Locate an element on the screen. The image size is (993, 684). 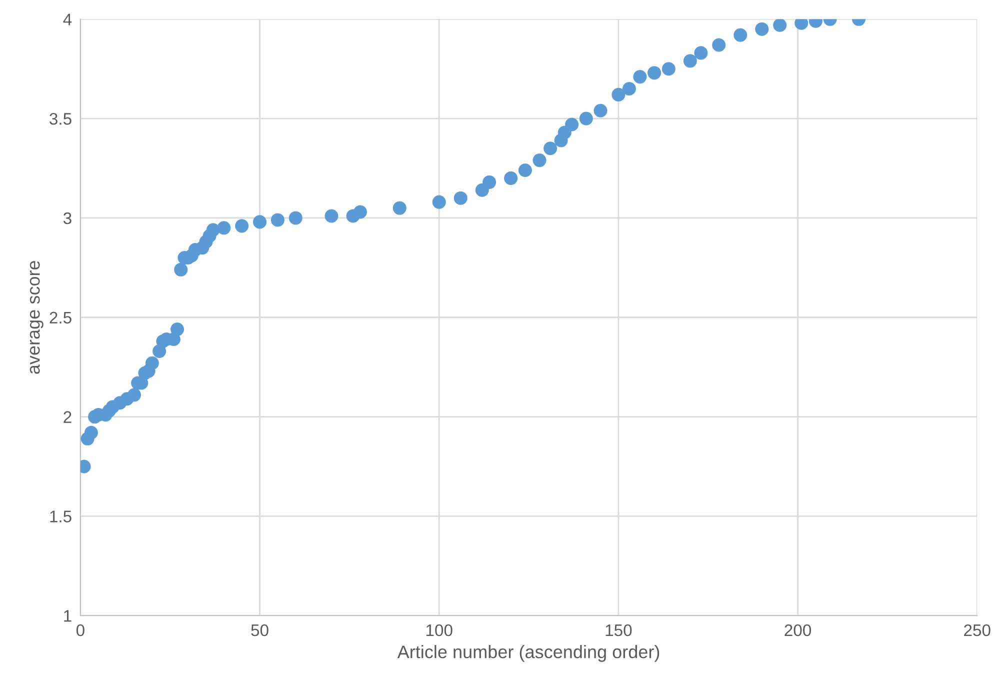
x-tick-label: 250 is located at coordinates (977, 630).